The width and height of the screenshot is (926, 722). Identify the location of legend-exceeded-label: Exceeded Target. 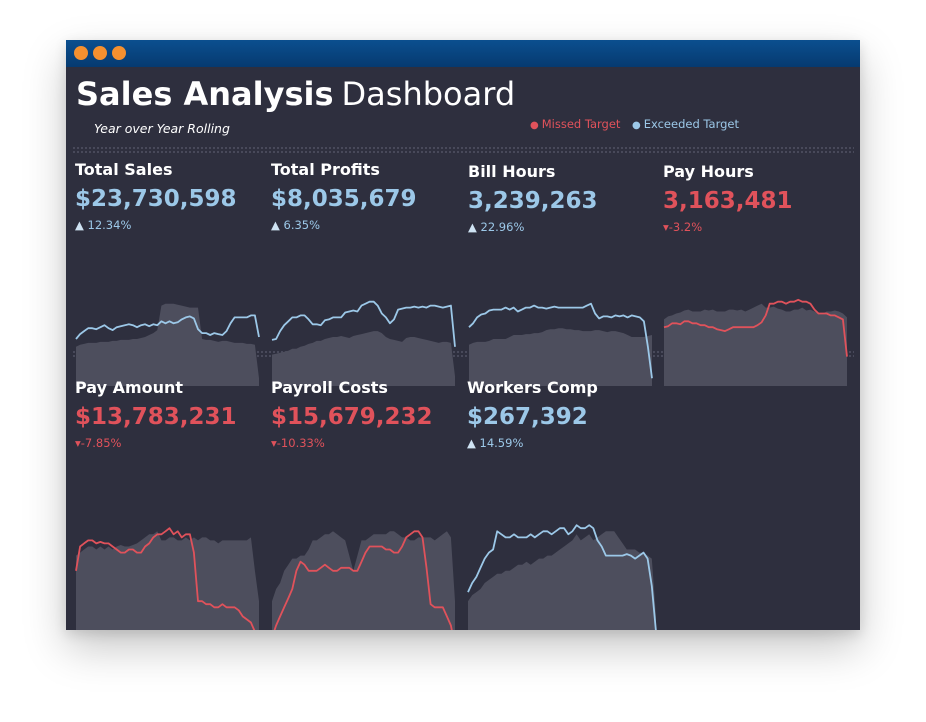
(691, 124).